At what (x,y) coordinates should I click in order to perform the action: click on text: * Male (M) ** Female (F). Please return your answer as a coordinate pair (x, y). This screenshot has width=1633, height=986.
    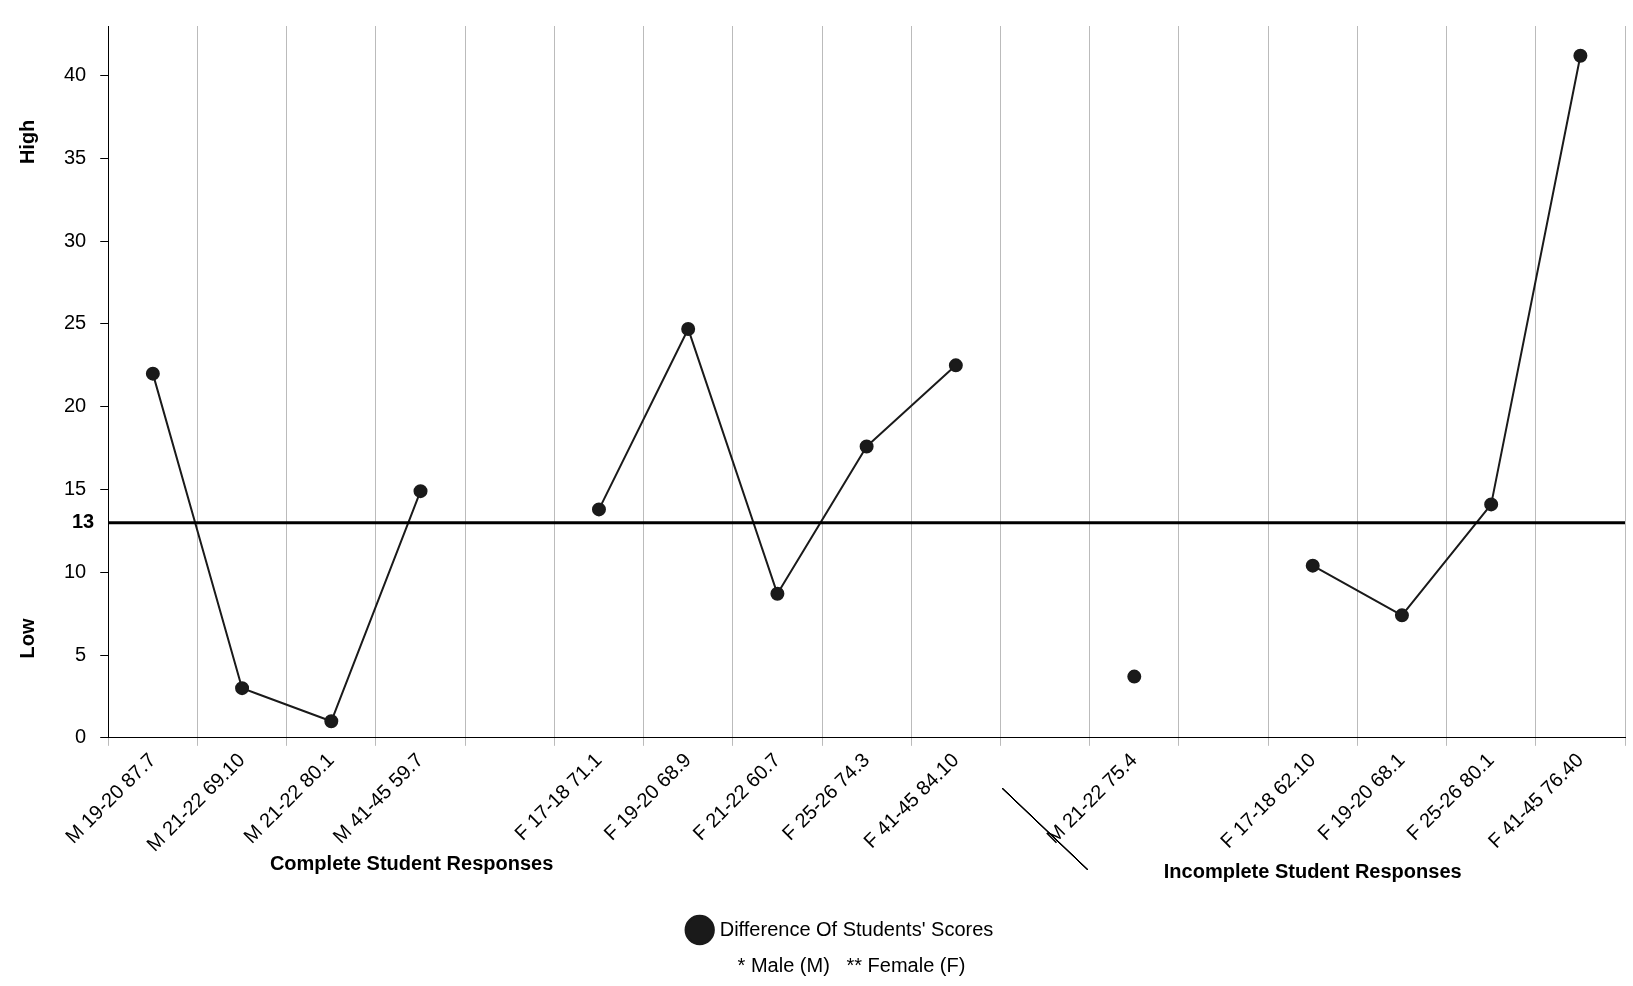
    Looking at the image, I should click on (851, 964).